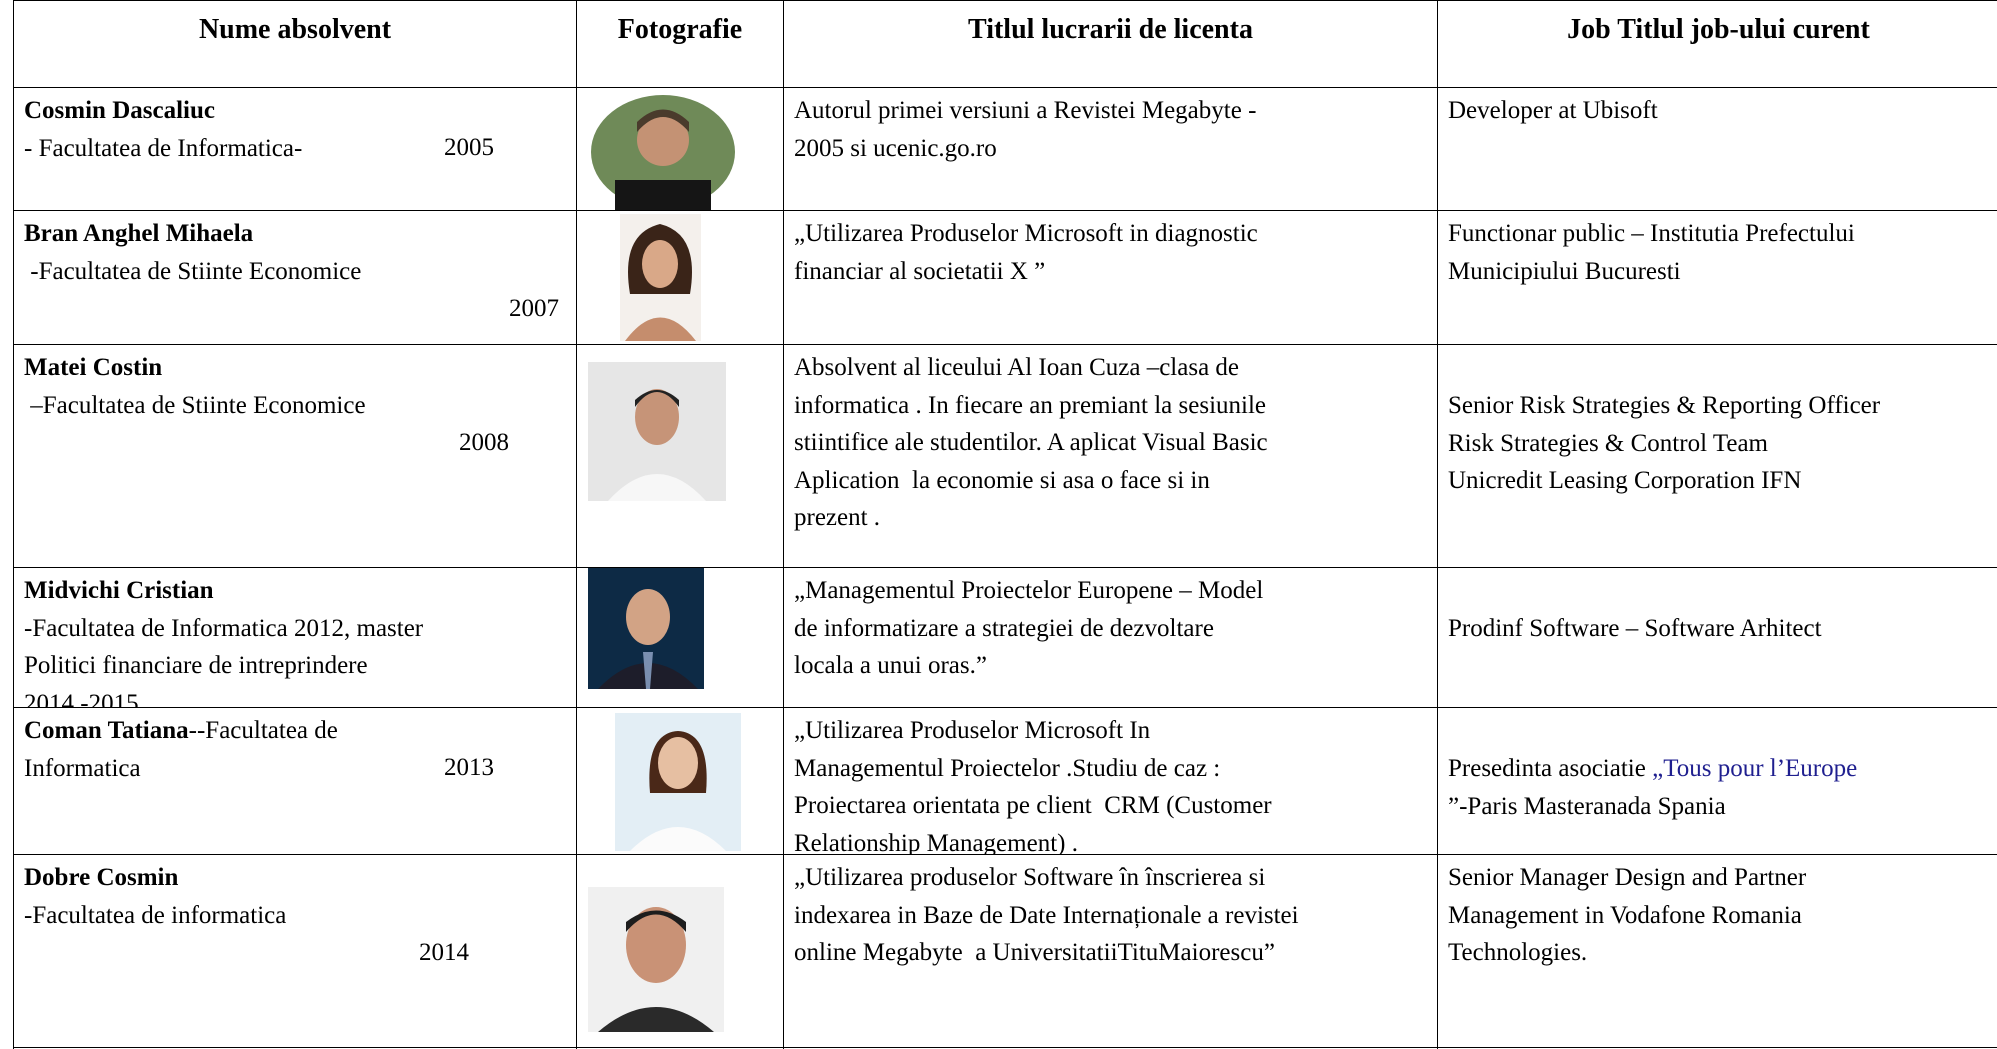  What do you see at coordinates (936, 842) in the screenshot?
I see `thesis-line: Relationship Management) .` at bounding box center [936, 842].